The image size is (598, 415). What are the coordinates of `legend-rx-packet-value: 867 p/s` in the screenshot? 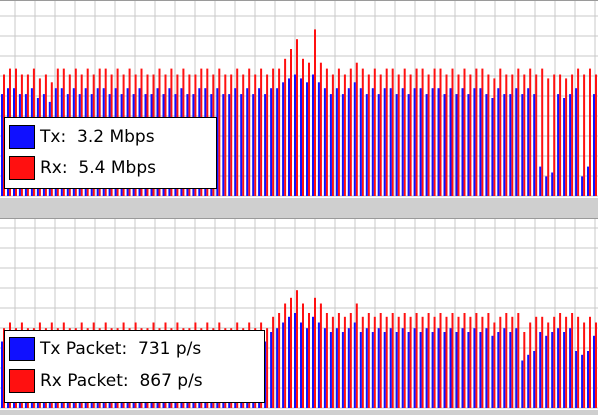 It's located at (171, 381).